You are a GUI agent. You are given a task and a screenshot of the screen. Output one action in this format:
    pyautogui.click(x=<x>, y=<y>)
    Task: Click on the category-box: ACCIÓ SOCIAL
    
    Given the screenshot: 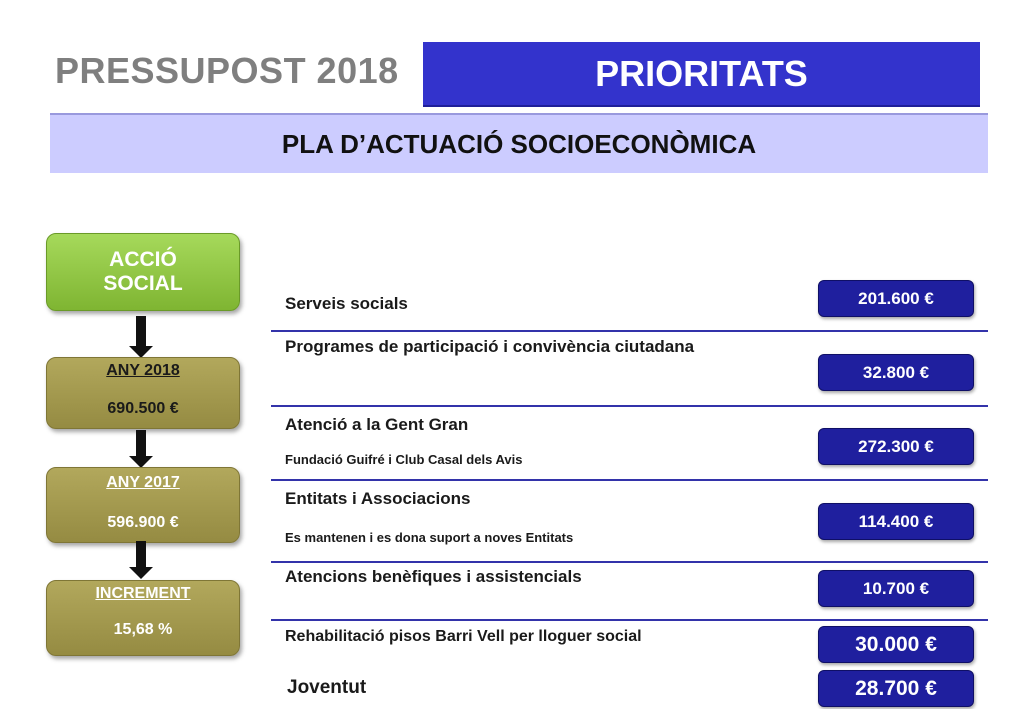 What is the action you would take?
    pyautogui.click(x=143, y=272)
    